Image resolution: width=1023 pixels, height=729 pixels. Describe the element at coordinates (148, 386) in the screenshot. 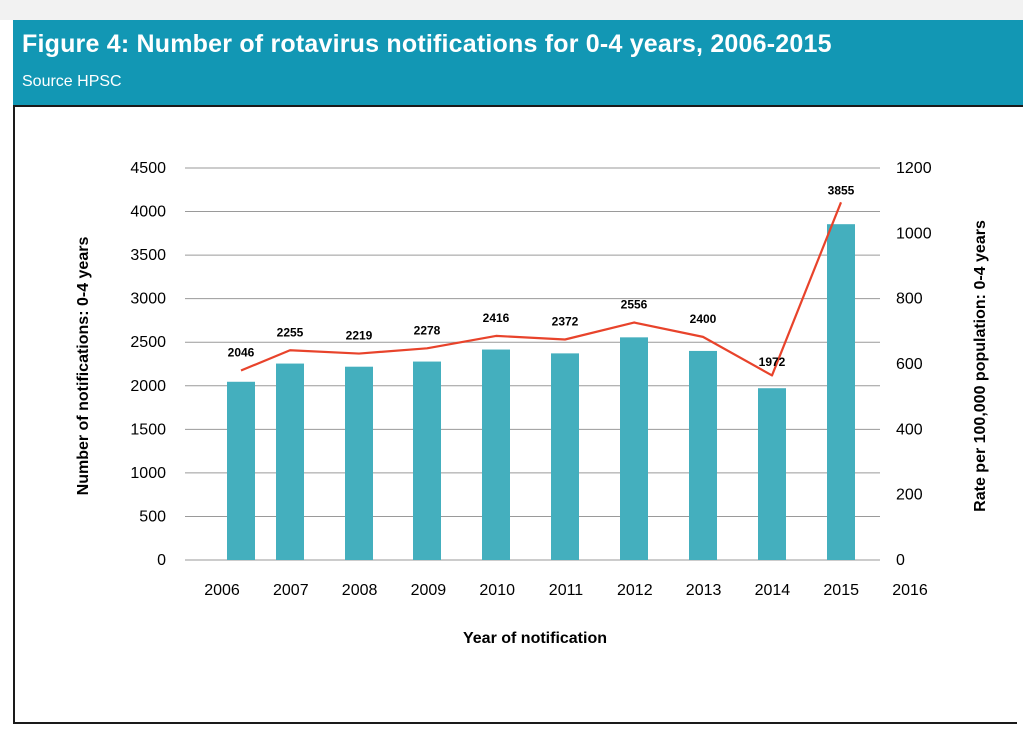

I see `y-tick-label: 2000` at that location.